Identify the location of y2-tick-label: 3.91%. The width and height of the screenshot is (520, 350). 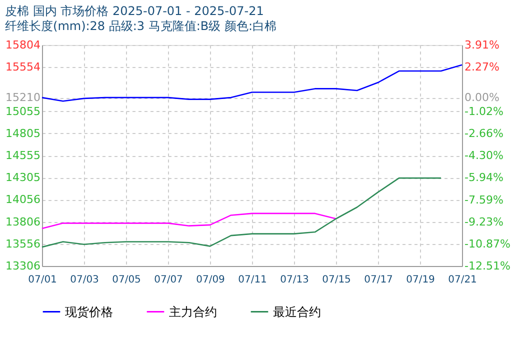
(482, 45).